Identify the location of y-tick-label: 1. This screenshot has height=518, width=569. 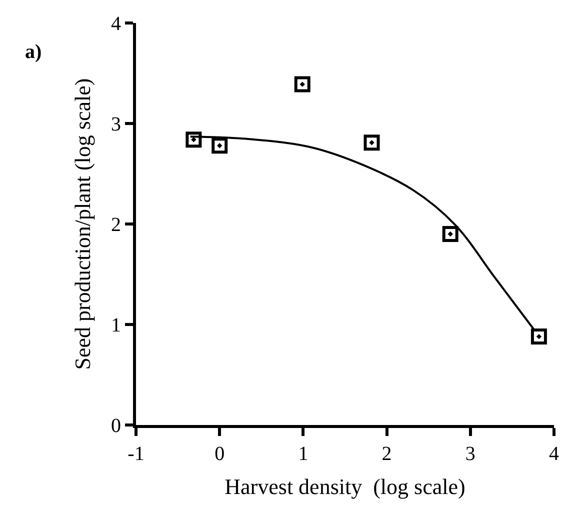
(116, 325).